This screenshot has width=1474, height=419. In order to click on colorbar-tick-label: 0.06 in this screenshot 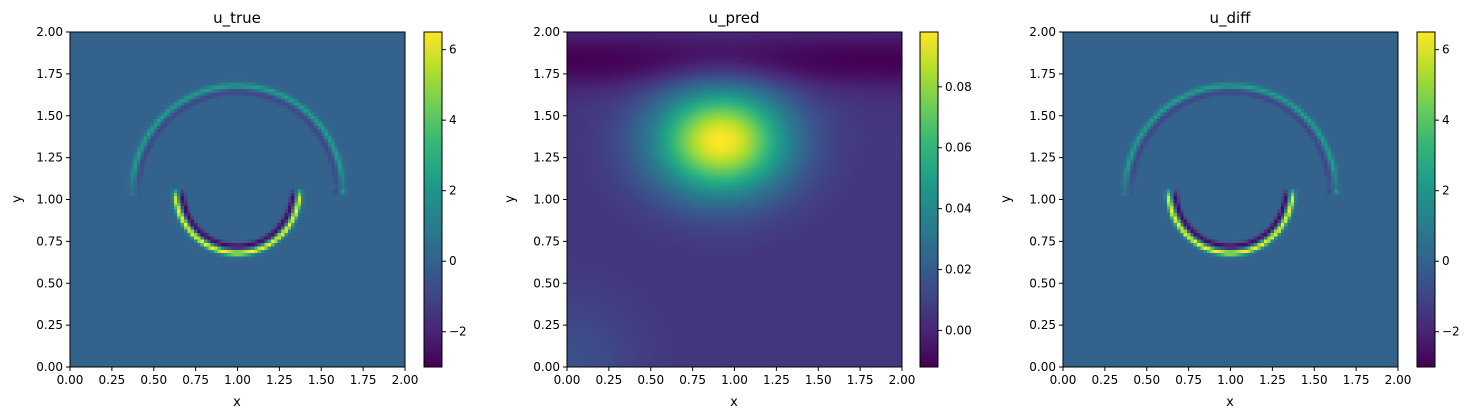, I will do `click(958, 148)`.